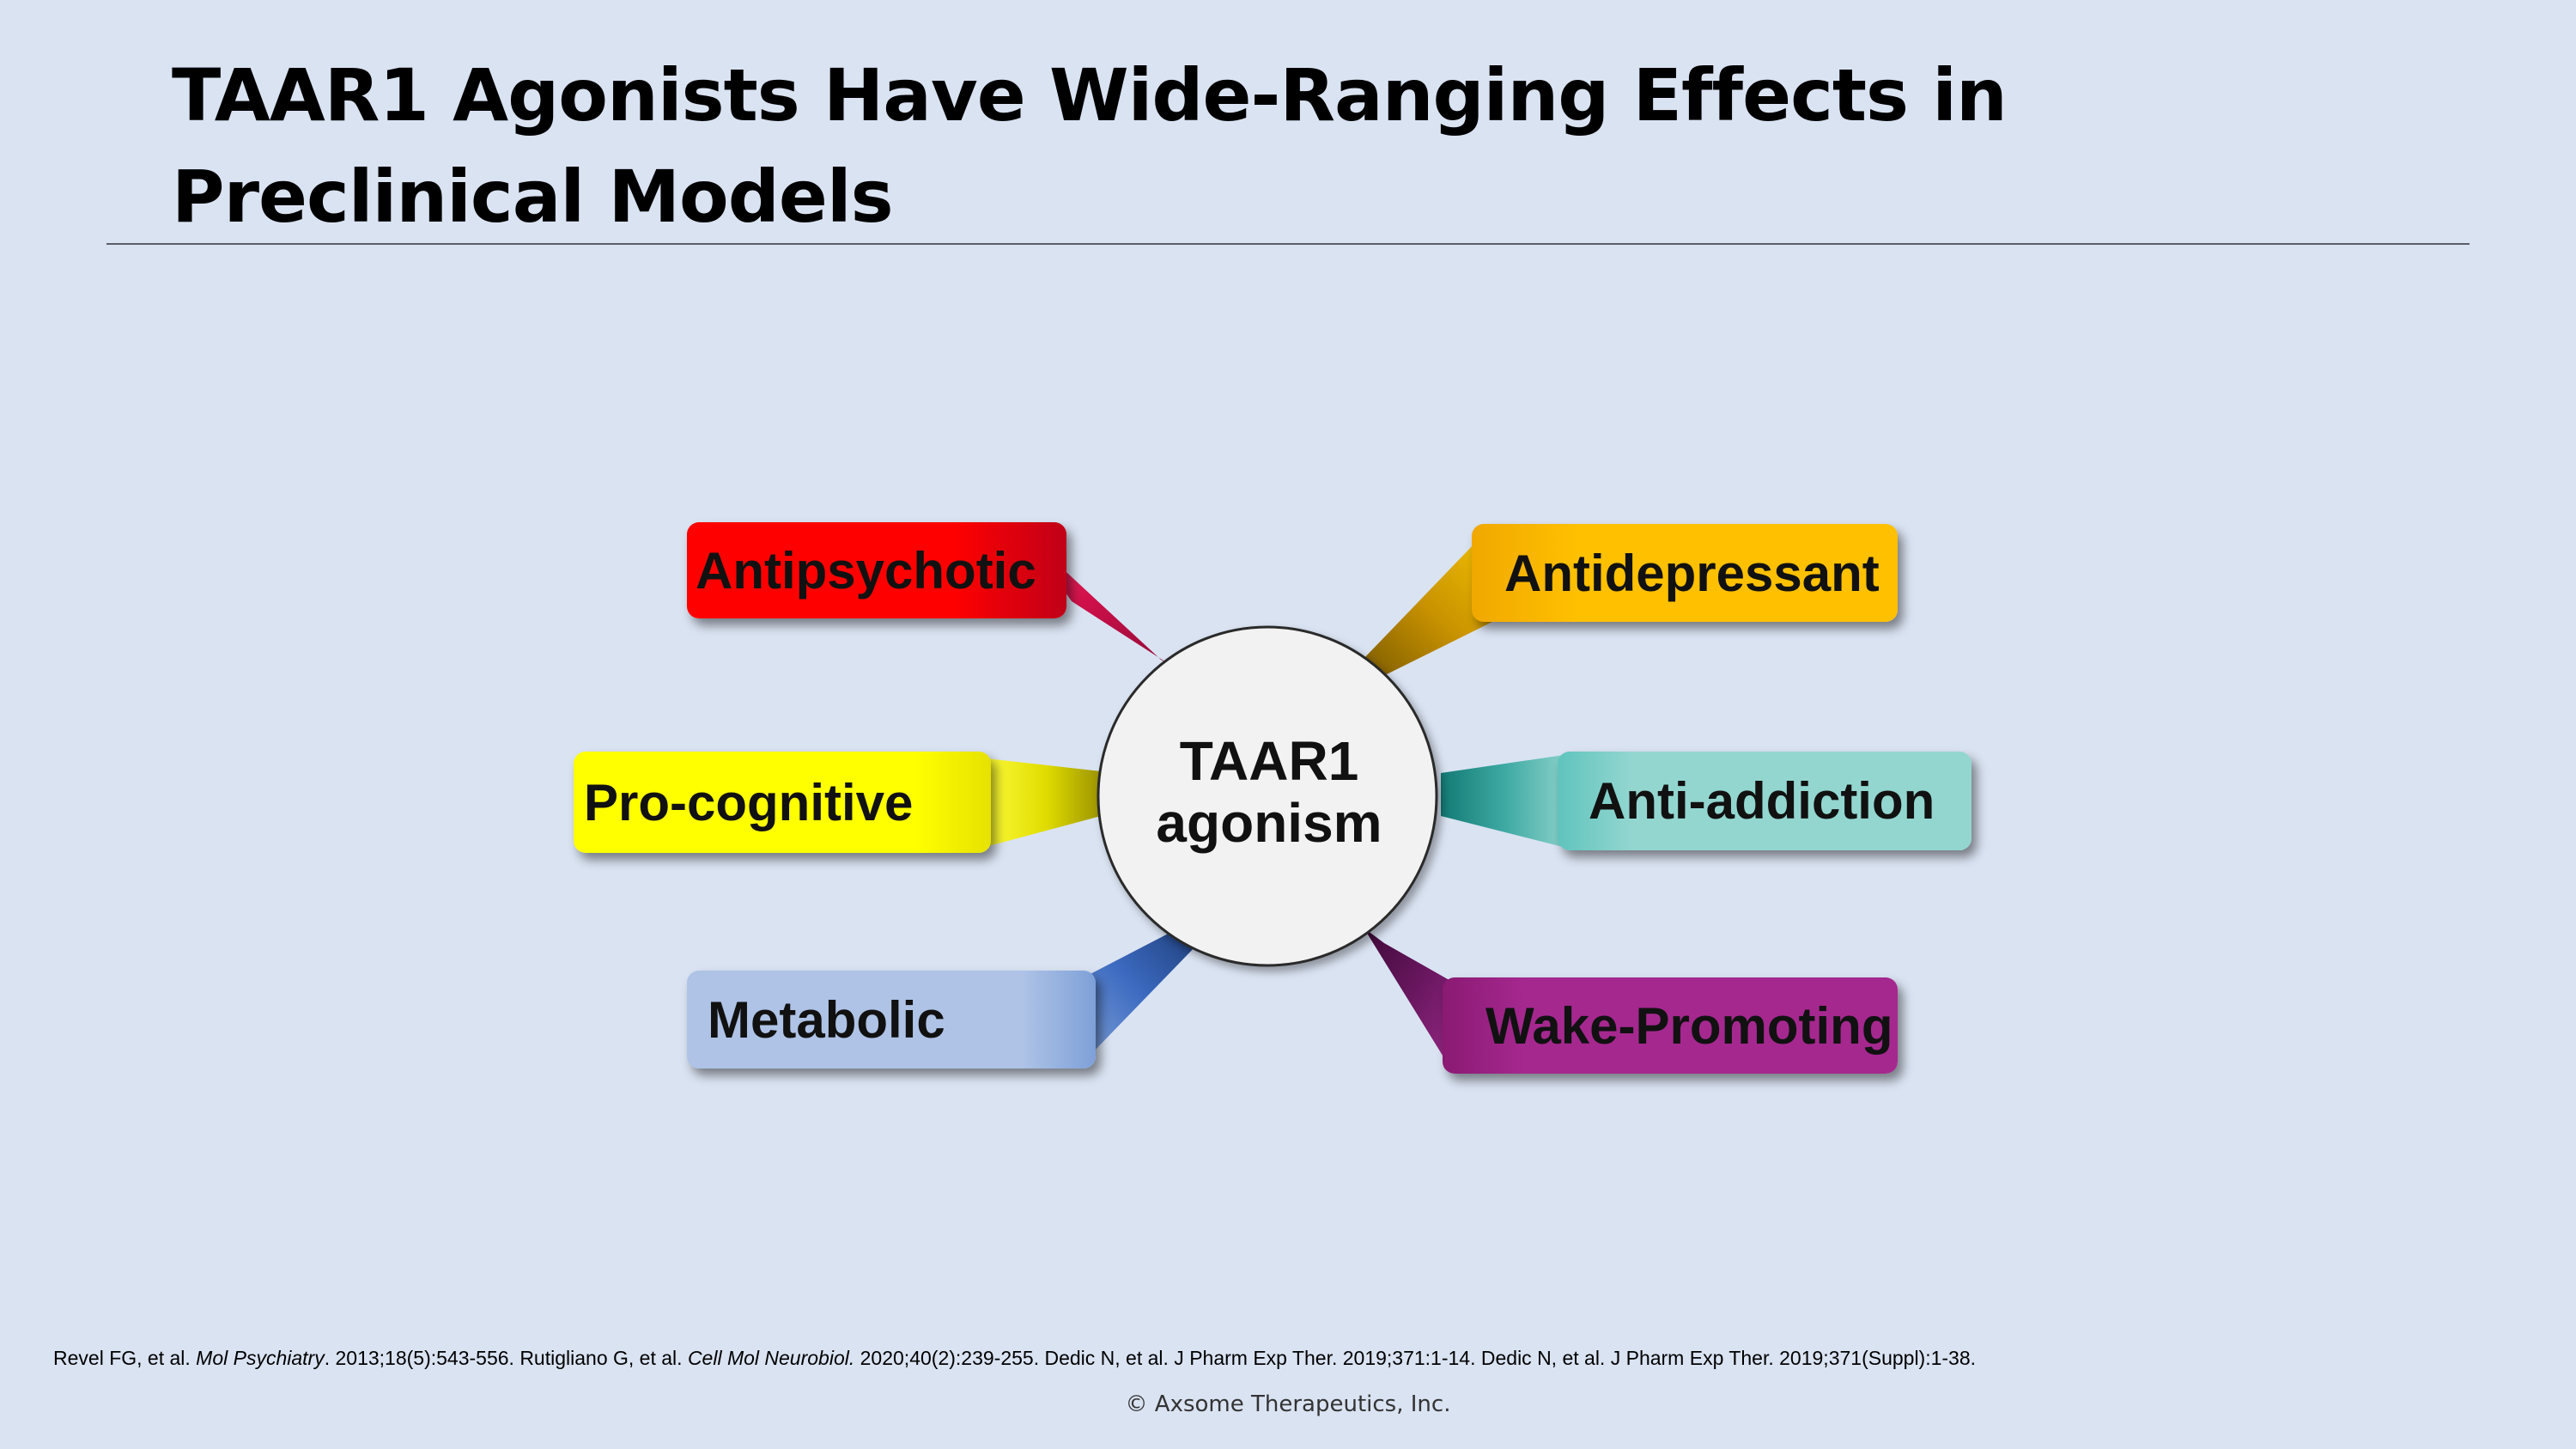 This screenshot has width=2576, height=1449. I want to click on connector-anti-addiction, so click(1506, 801).